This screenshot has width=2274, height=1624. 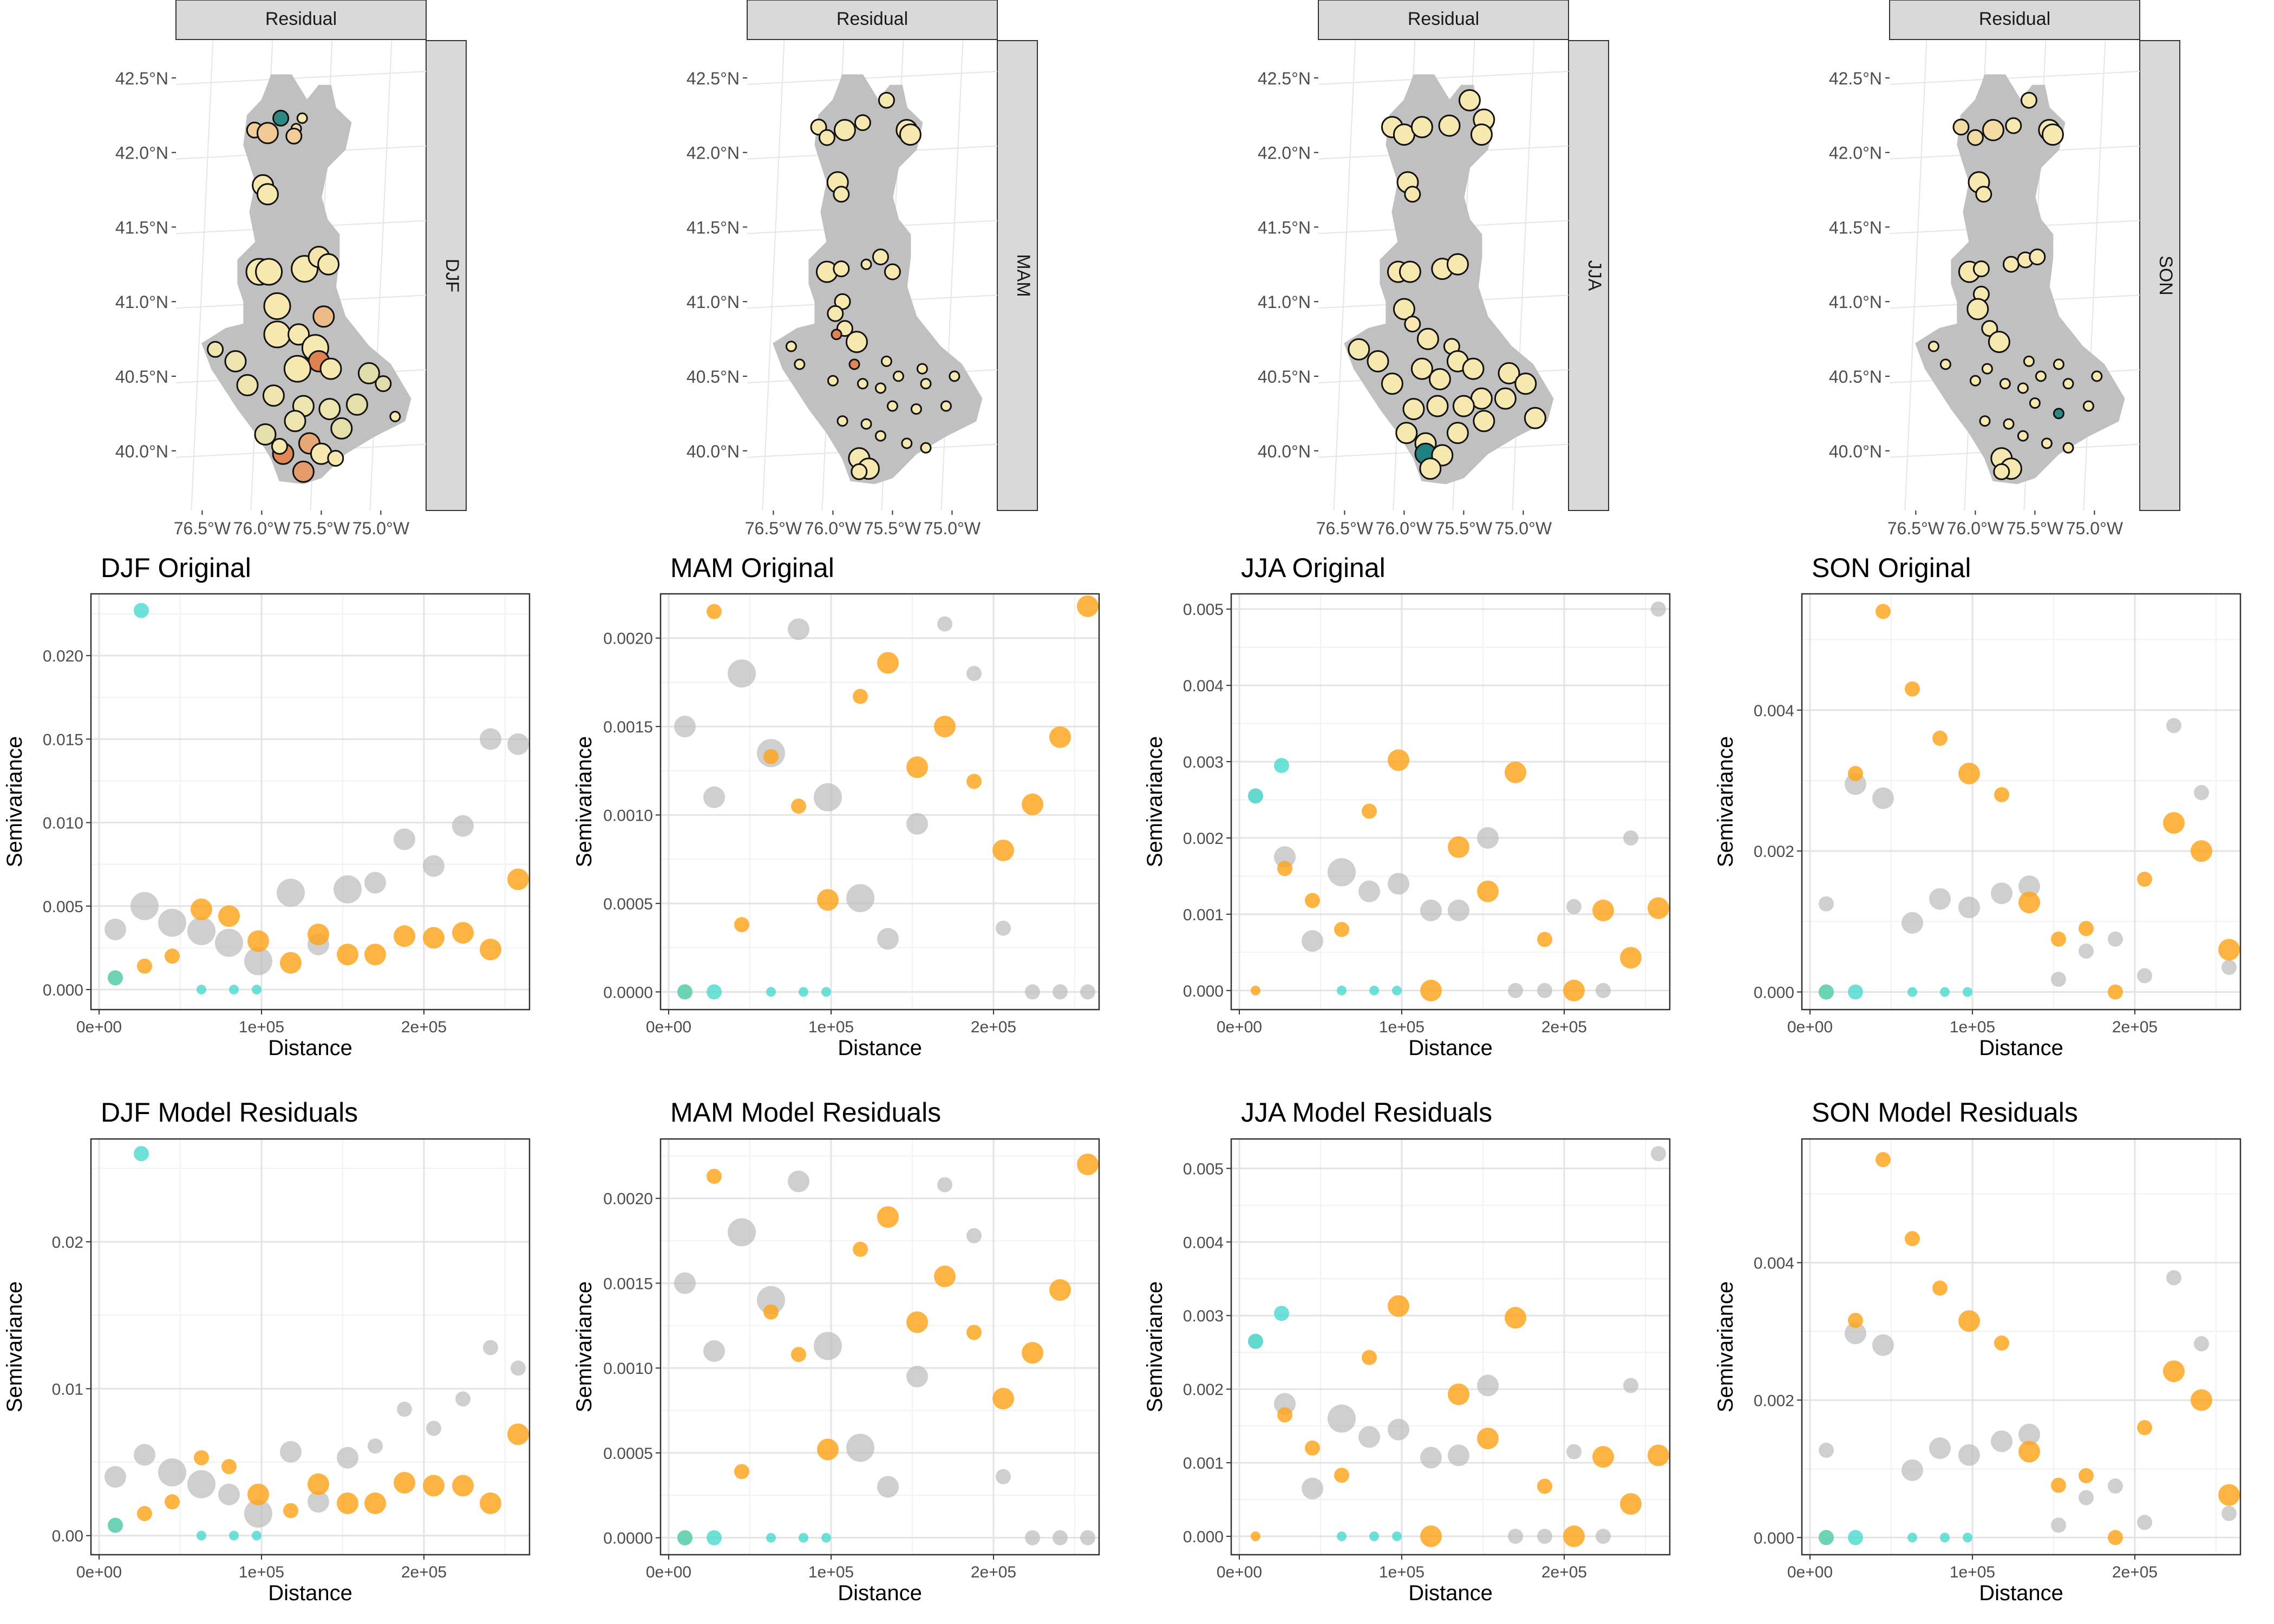 What do you see at coordinates (2159, 275) in the screenshot?
I see `facet-strip-side` at bounding box center [2159, 275].